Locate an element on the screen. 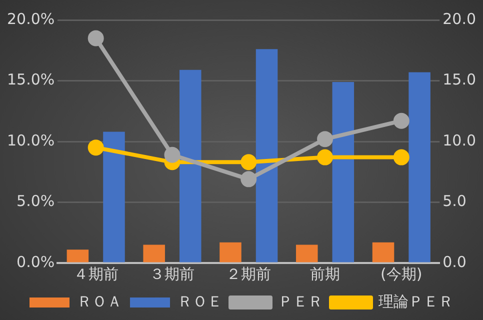 Image resolution: width=483 pixels, height=320 pixels. x-tick-label: ２期前 is located at coordinates (249, 273).